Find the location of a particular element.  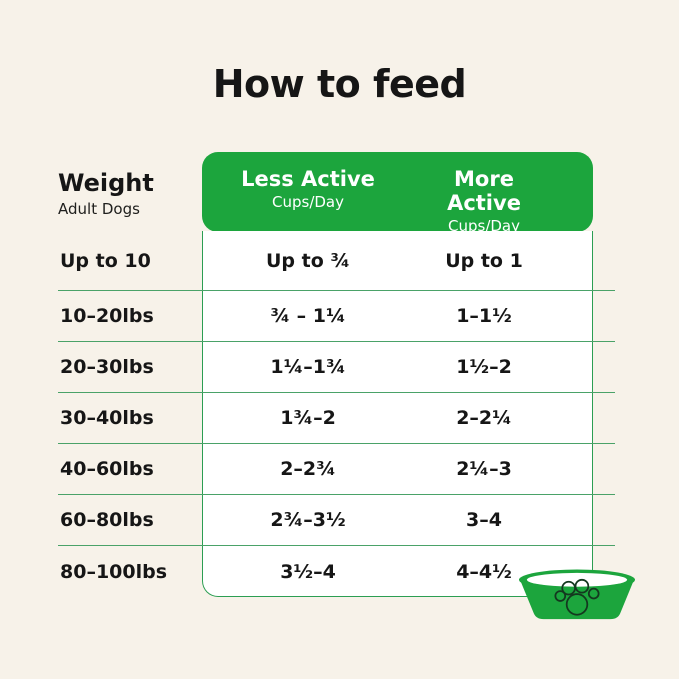

table-row: 30–40lbs 1¾–2 2–2¼ is located at coordinates (336, 418).